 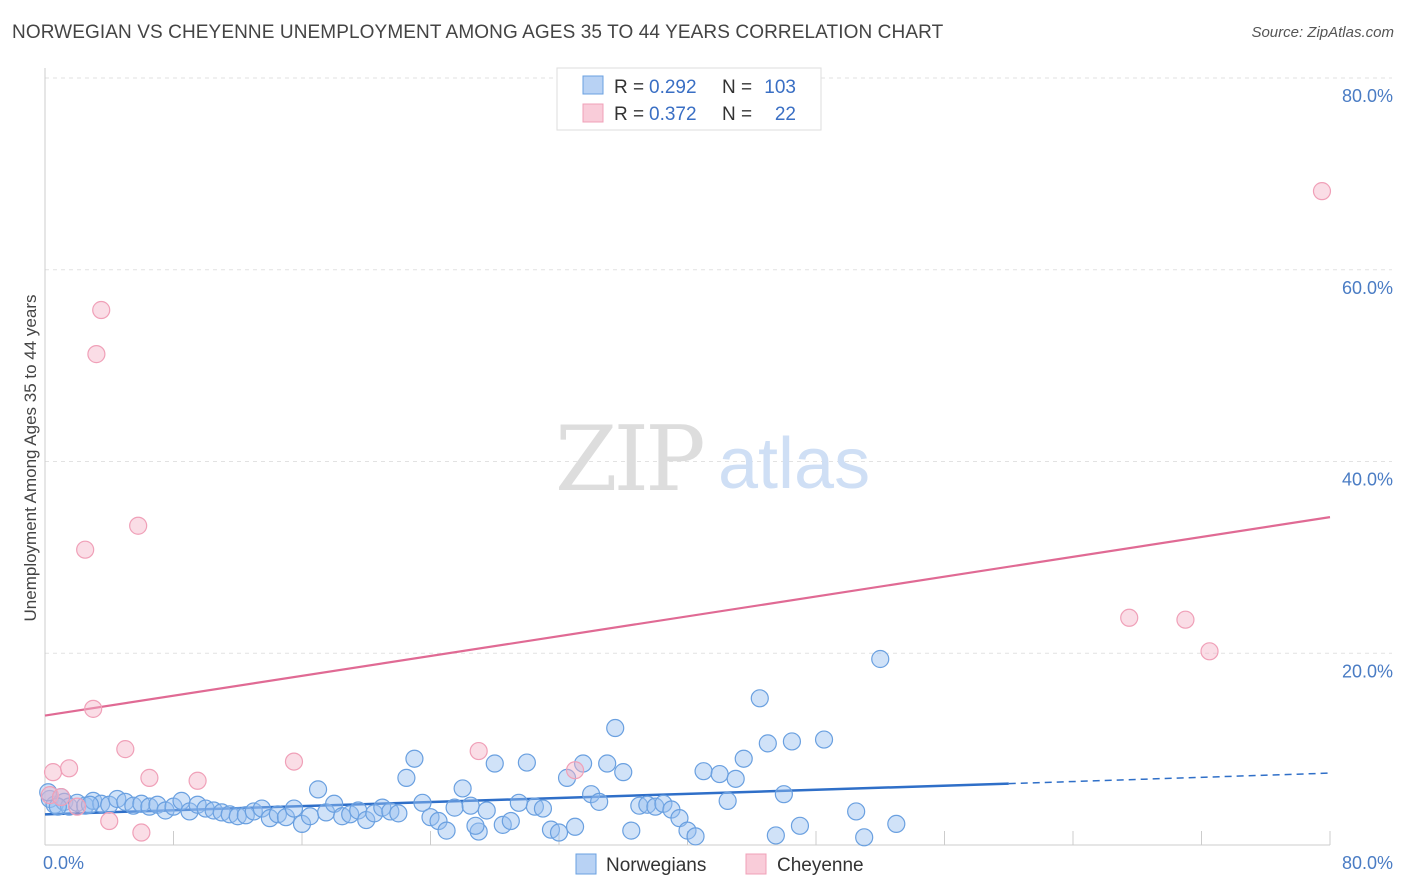 I want to click on bottom-legend: Norwegians Cheyenne, so click(x=719, y=864).